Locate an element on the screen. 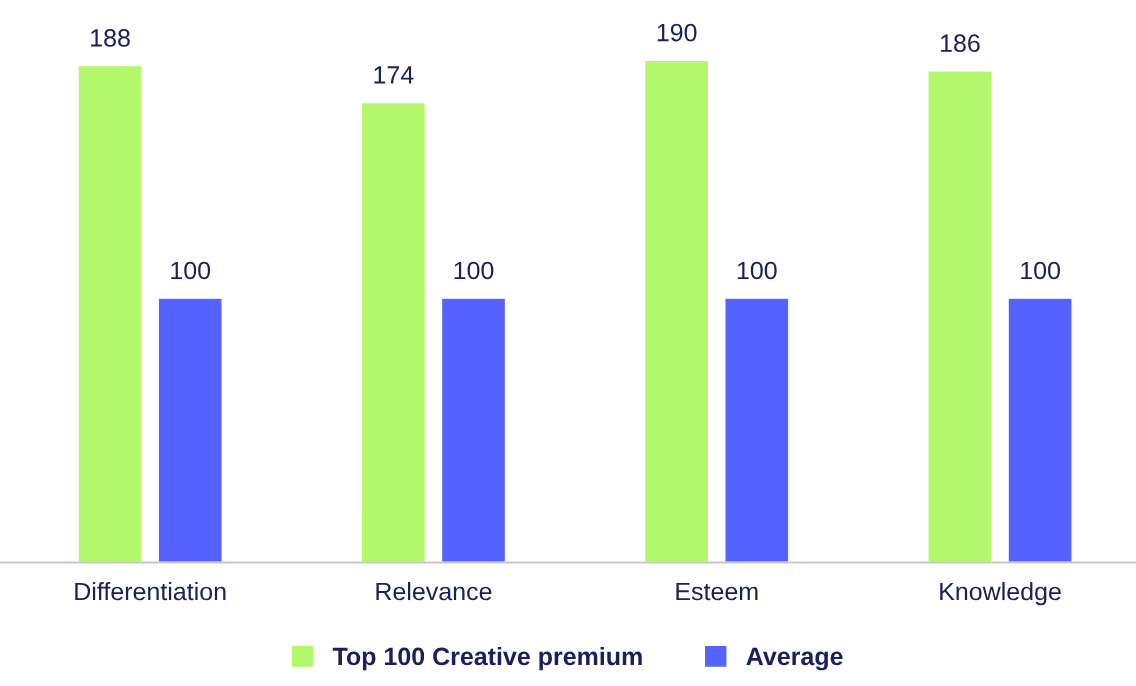  x-tick-label: Esteem is located at coordinates (717, 591).